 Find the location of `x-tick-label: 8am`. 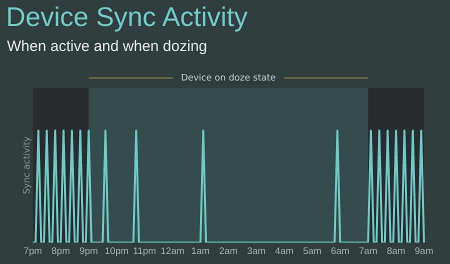

x-tick-label: 8am is located at coordinates (396, 251).